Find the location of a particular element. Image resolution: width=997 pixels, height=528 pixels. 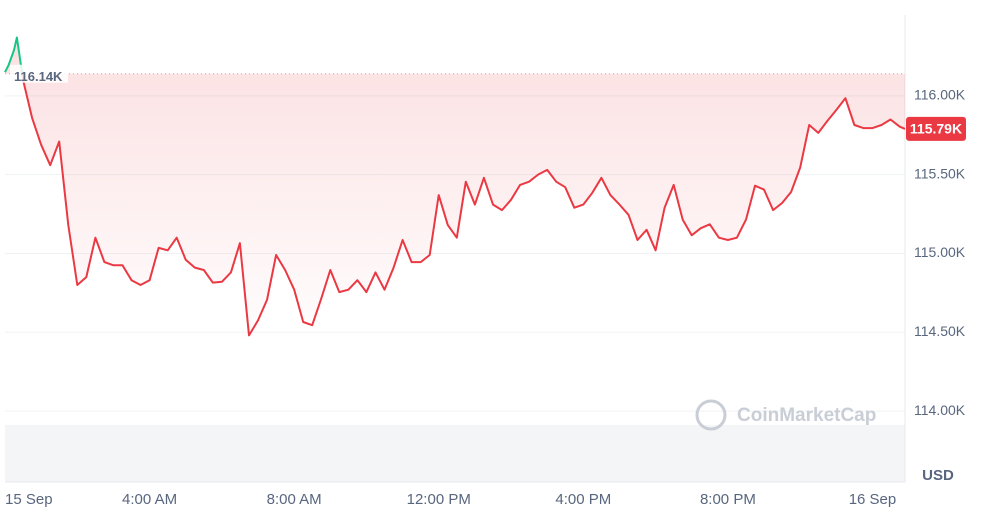

y-tick-label: 114.50K is located at coordinates (940, 331).